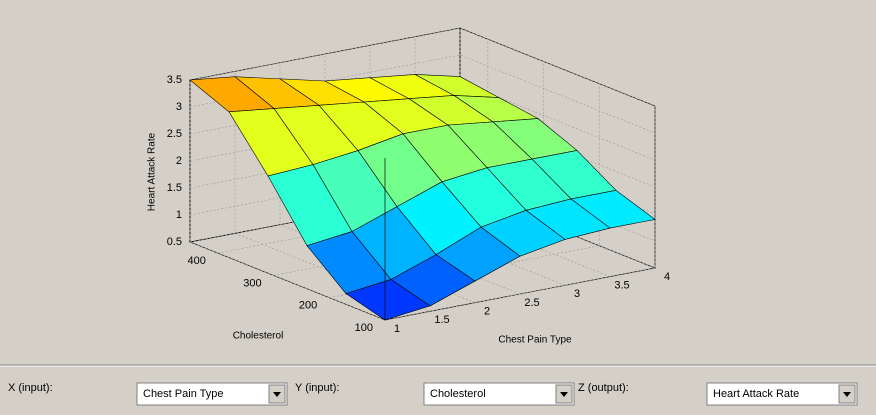  Describe the element at coordinates (535, 340) in the screenshot. I see `x-axis-label: Chest Pain Type` at that location.